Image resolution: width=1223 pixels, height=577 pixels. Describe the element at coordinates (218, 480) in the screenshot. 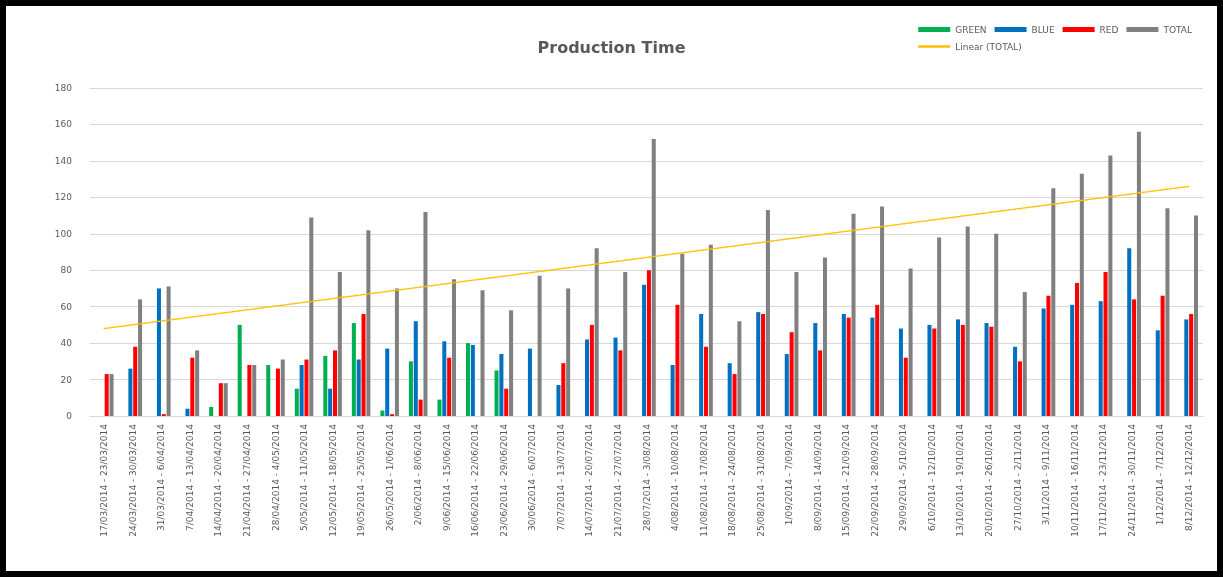

I see `x-tick-label: 14/04/2014 - 20/04/2014` at that location.